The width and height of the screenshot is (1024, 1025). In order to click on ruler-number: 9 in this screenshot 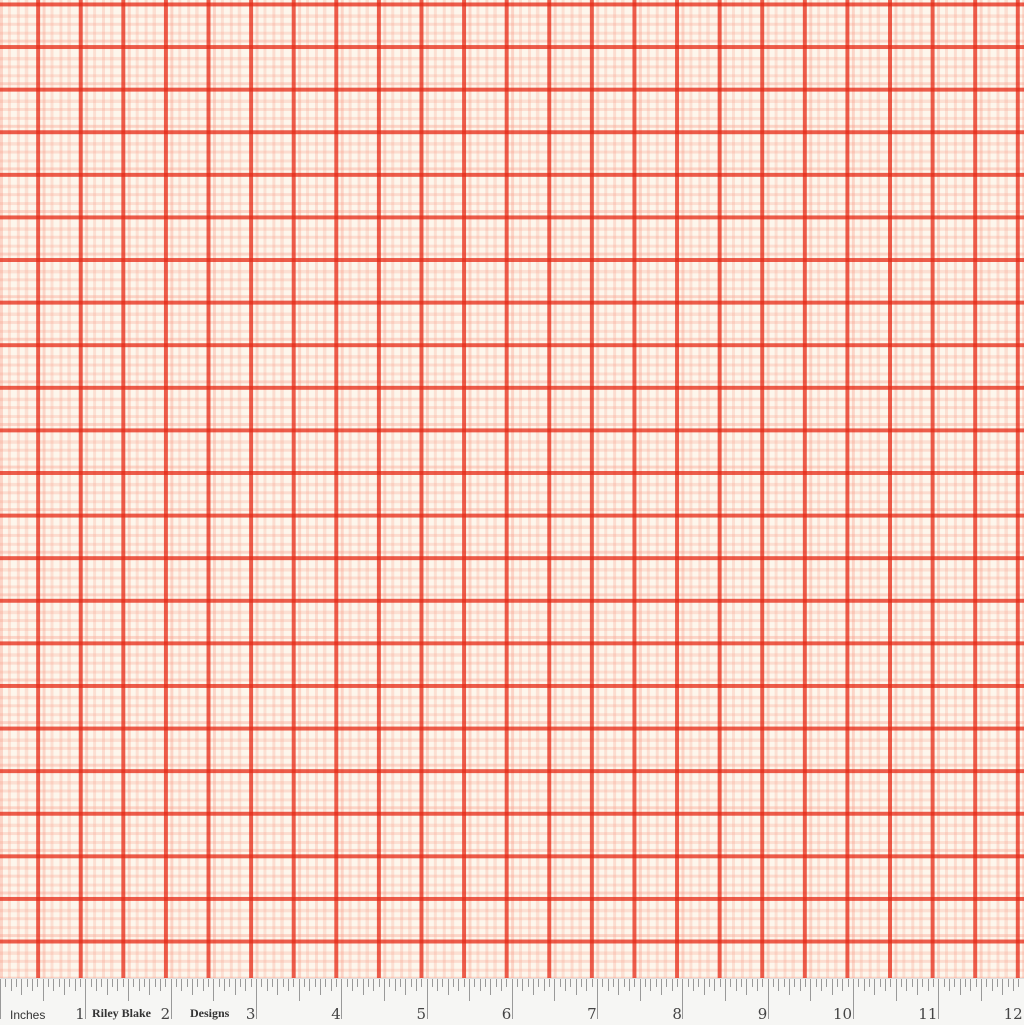, I will do `click(763, 1014)`.